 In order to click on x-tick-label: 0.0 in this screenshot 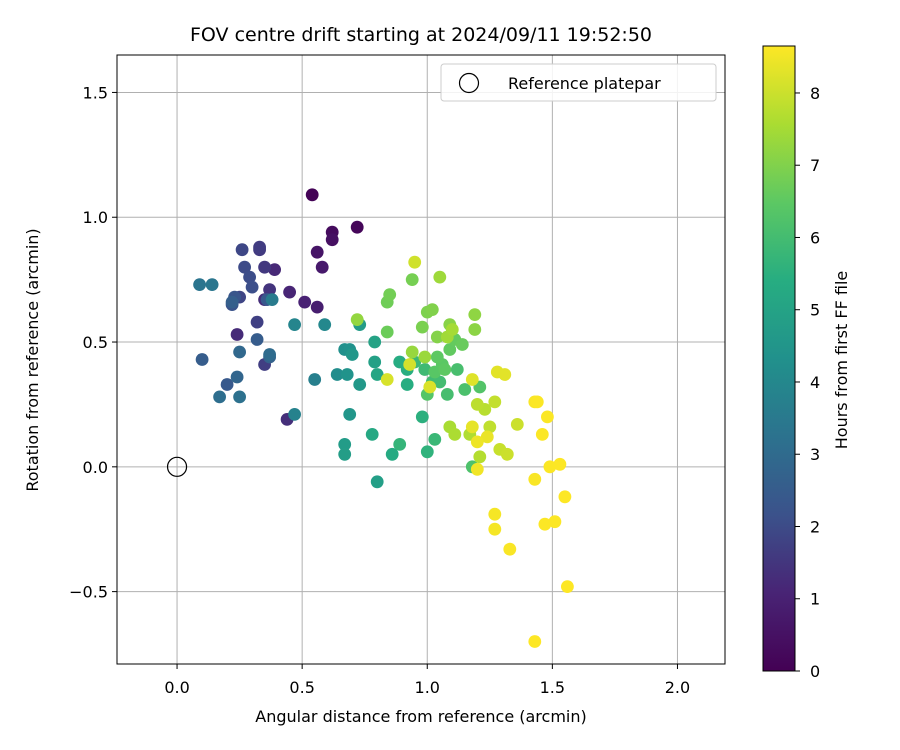, I will do `click(176, 687)`.